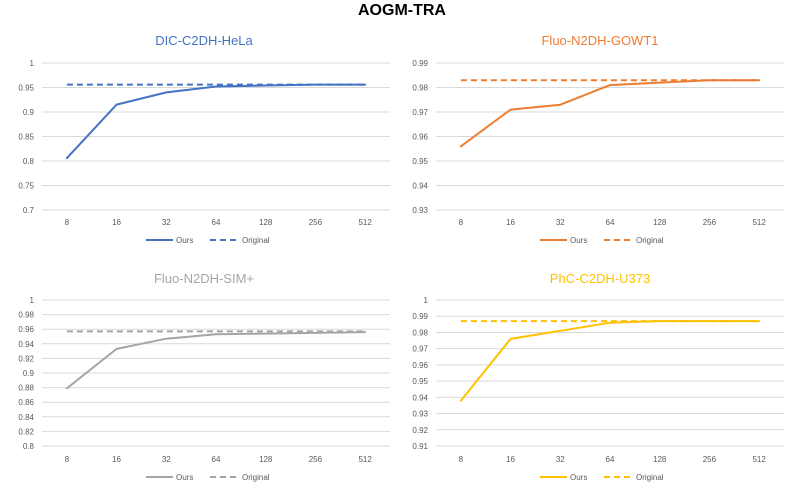  What do you see at coordinates (204, 278) in the screenshot?
I see `chart-title: Fluo-N2DH-SIM+` at bounding box center [204, 278].